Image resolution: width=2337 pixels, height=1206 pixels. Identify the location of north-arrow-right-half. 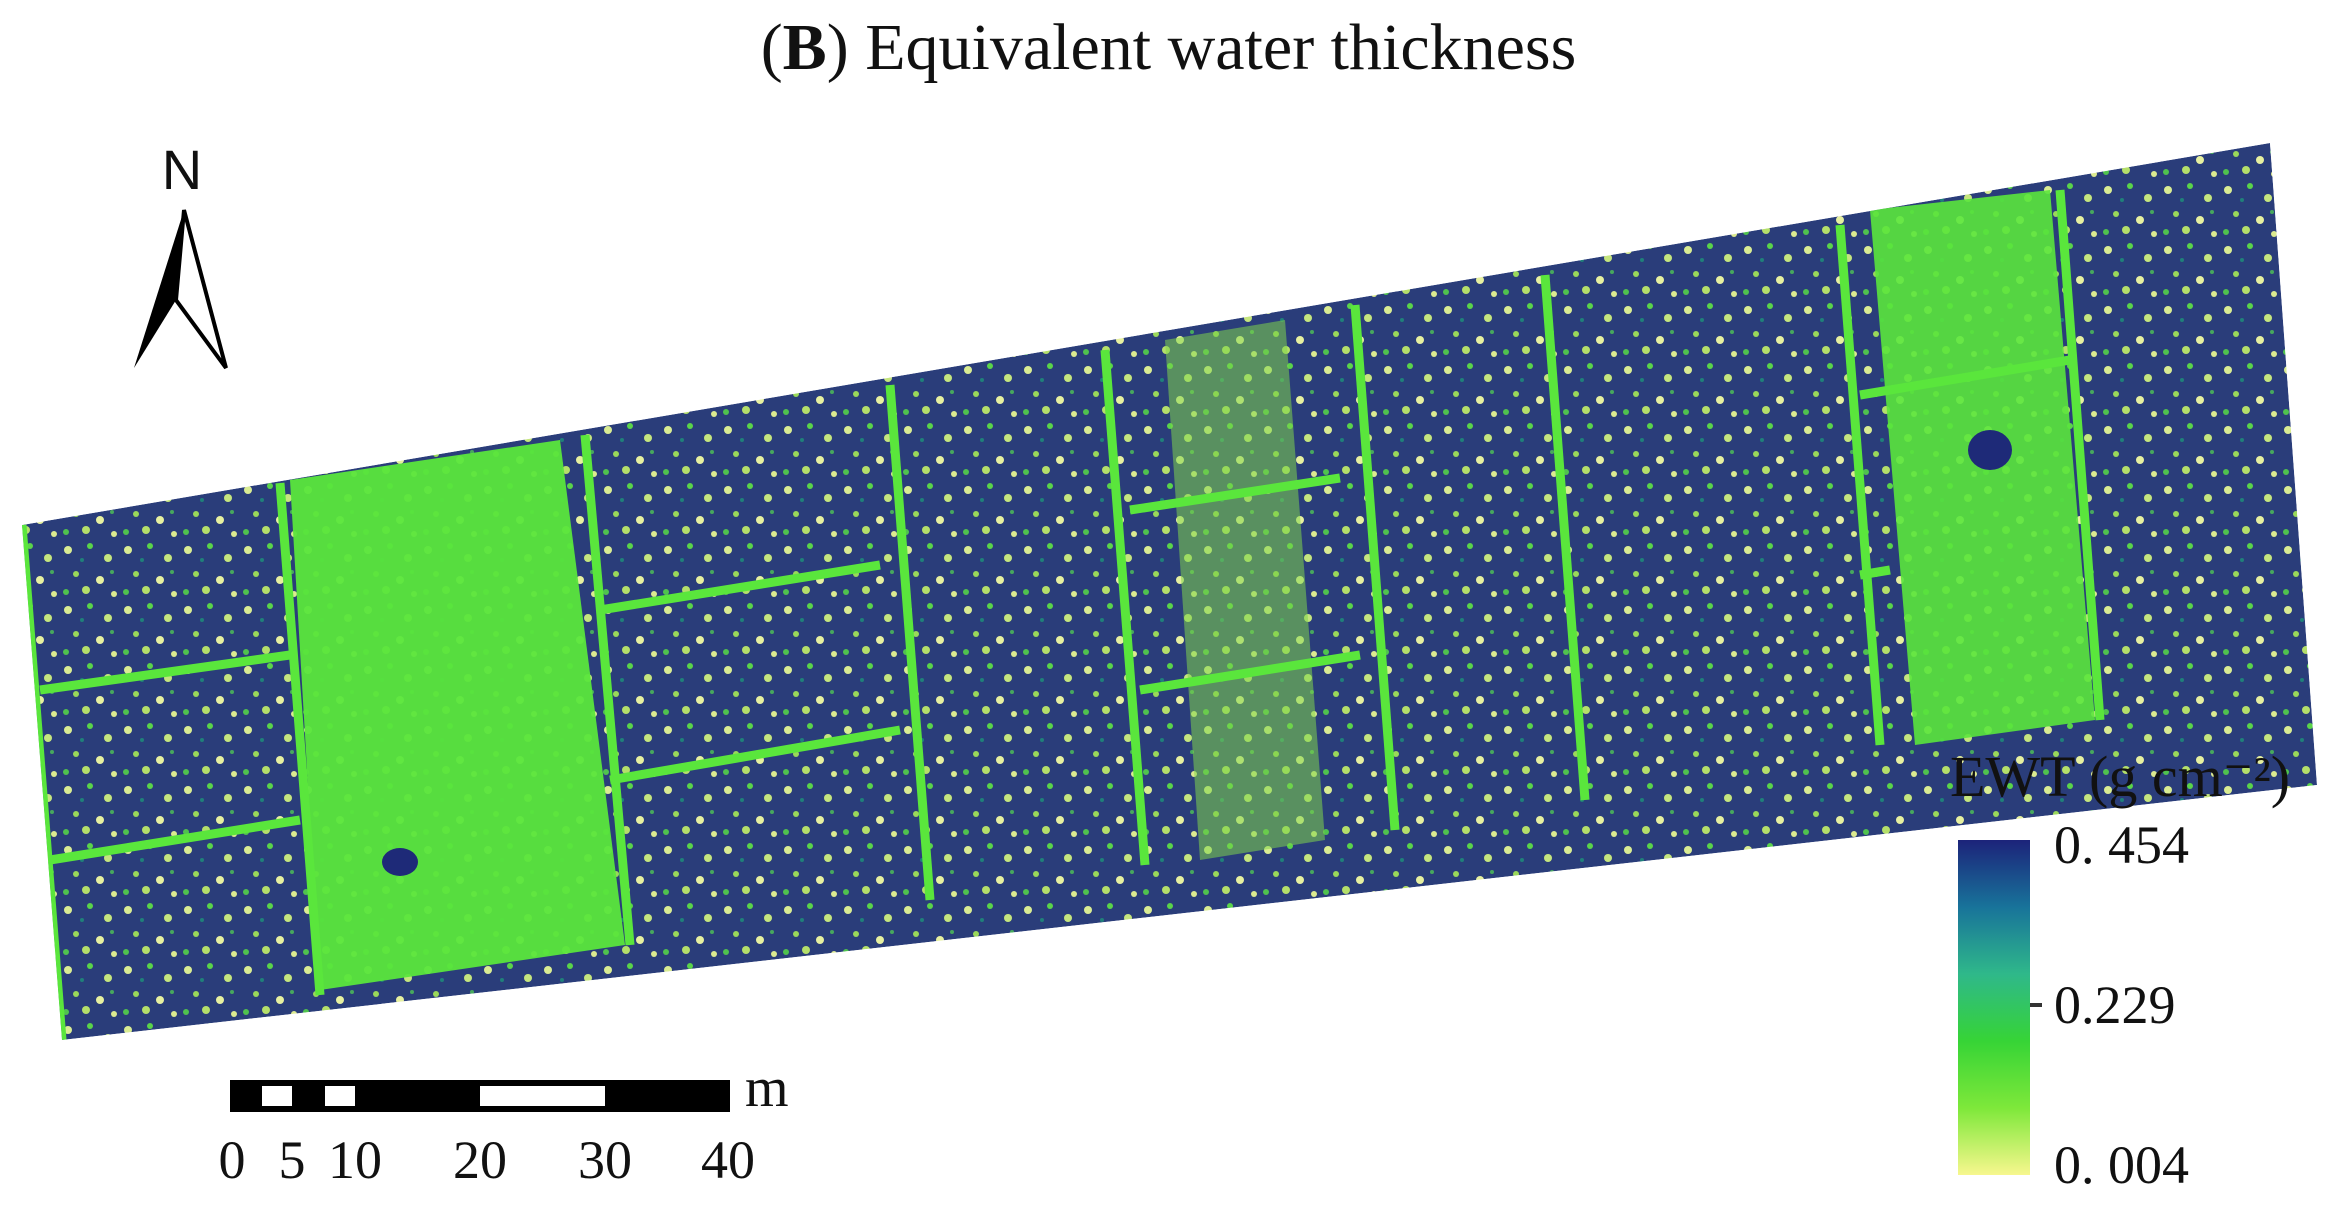
(200, 289).